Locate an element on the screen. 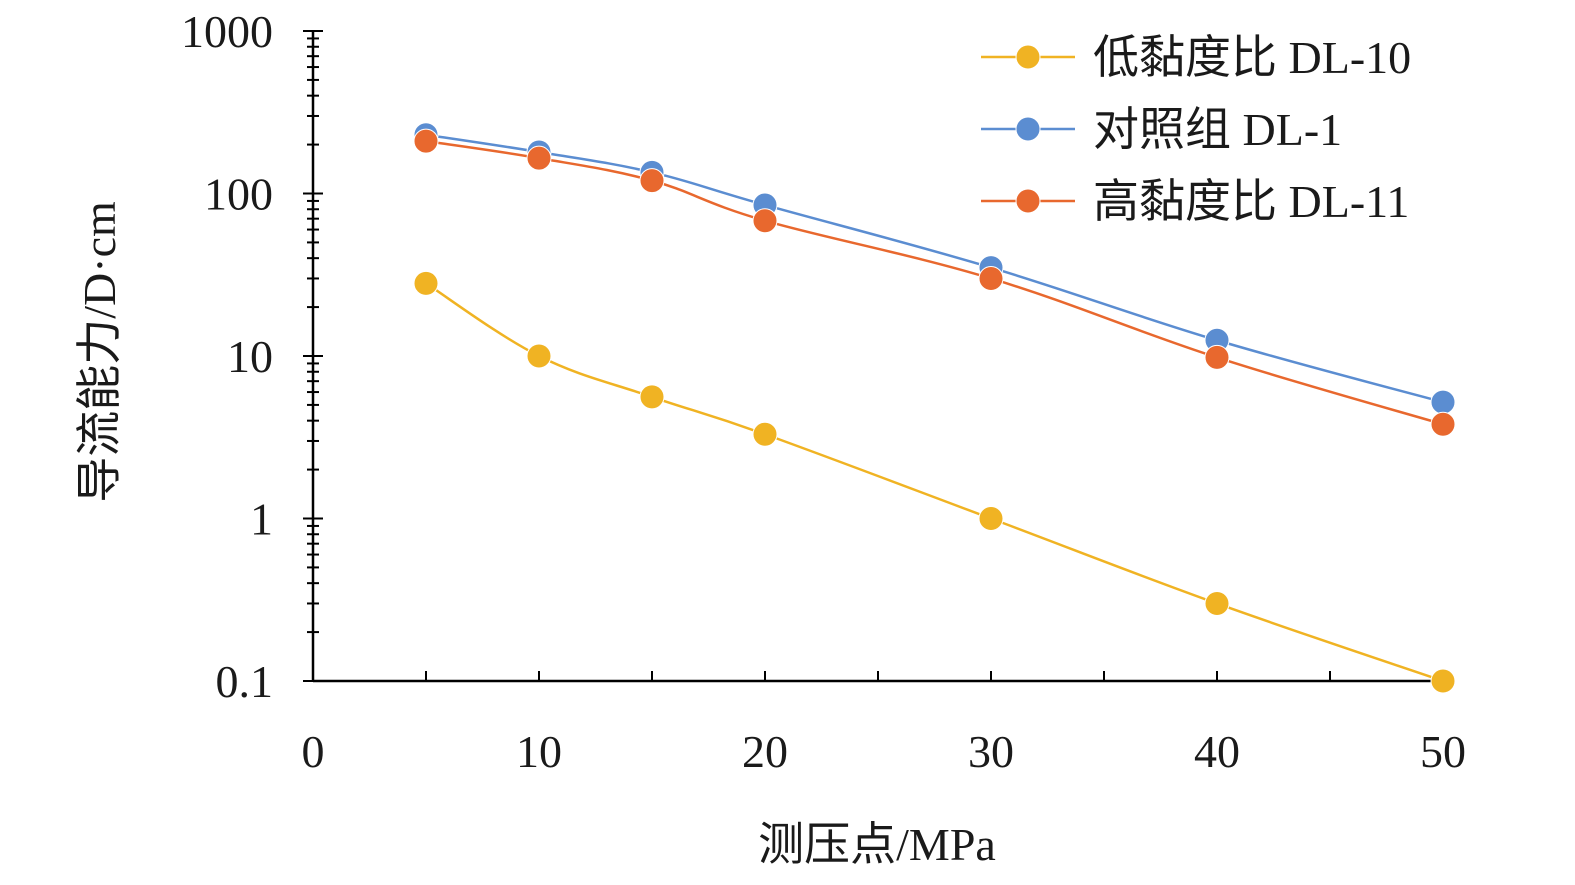  y-tick-label: 1 is located at coordinates (261, 519).